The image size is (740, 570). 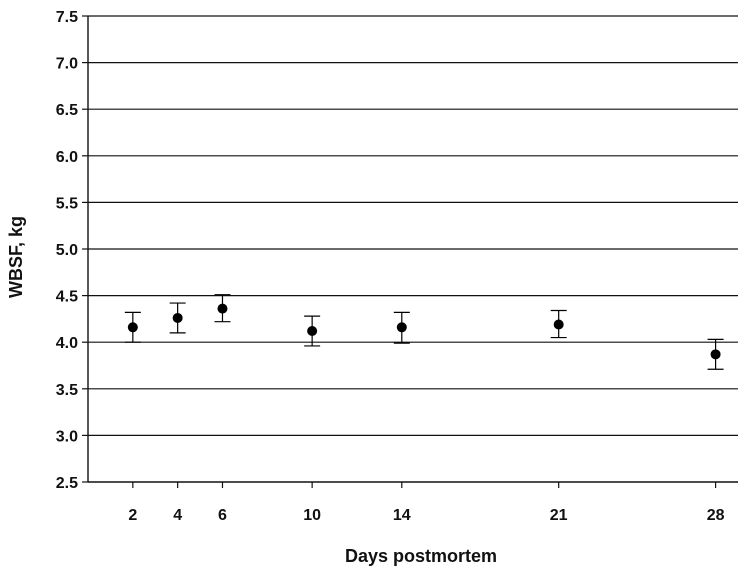 I want to click on x-tick-label-21: 21, so click(x=559, y=515).